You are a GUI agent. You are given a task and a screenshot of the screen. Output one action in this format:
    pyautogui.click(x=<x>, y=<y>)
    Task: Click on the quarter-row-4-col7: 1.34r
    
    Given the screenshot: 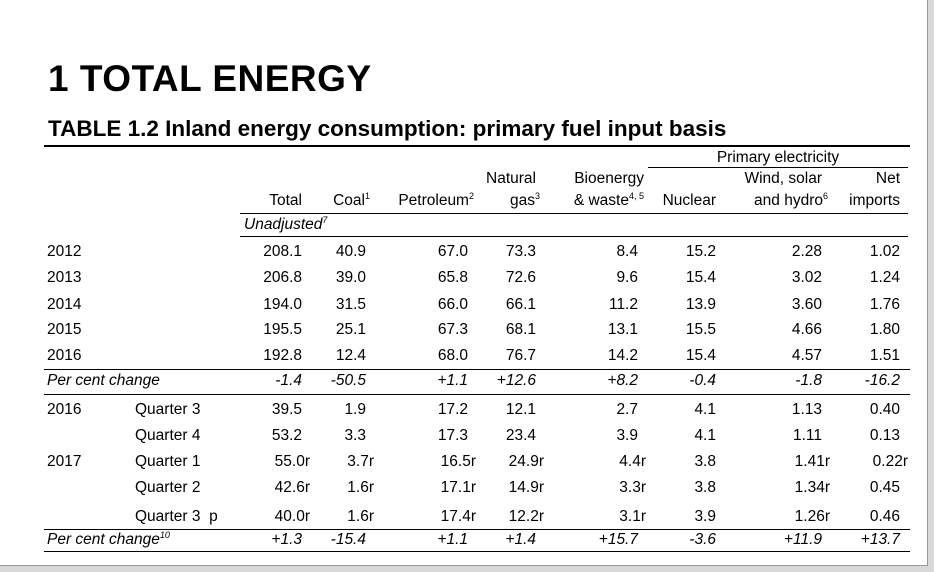 What is the action you would take?
    pyautogui.click(x=812, y=487)
    